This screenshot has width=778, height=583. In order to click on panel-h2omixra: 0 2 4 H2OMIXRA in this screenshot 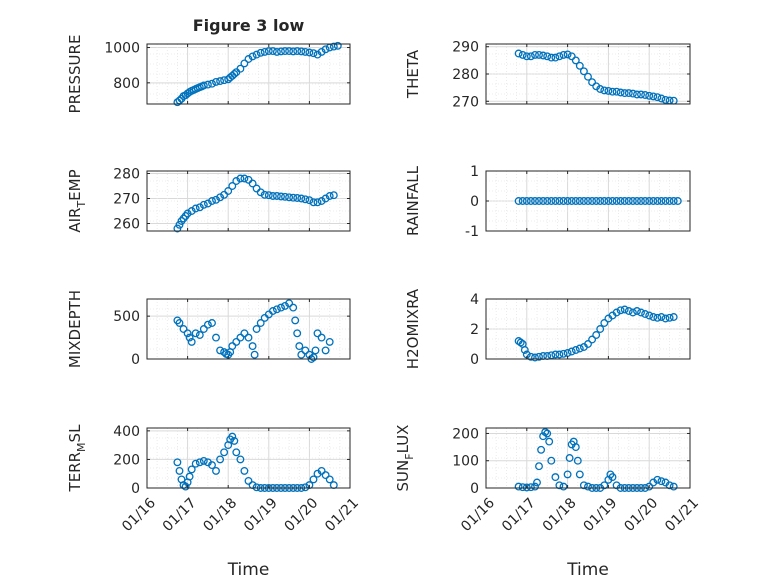, I will do `click(547, 328)`.